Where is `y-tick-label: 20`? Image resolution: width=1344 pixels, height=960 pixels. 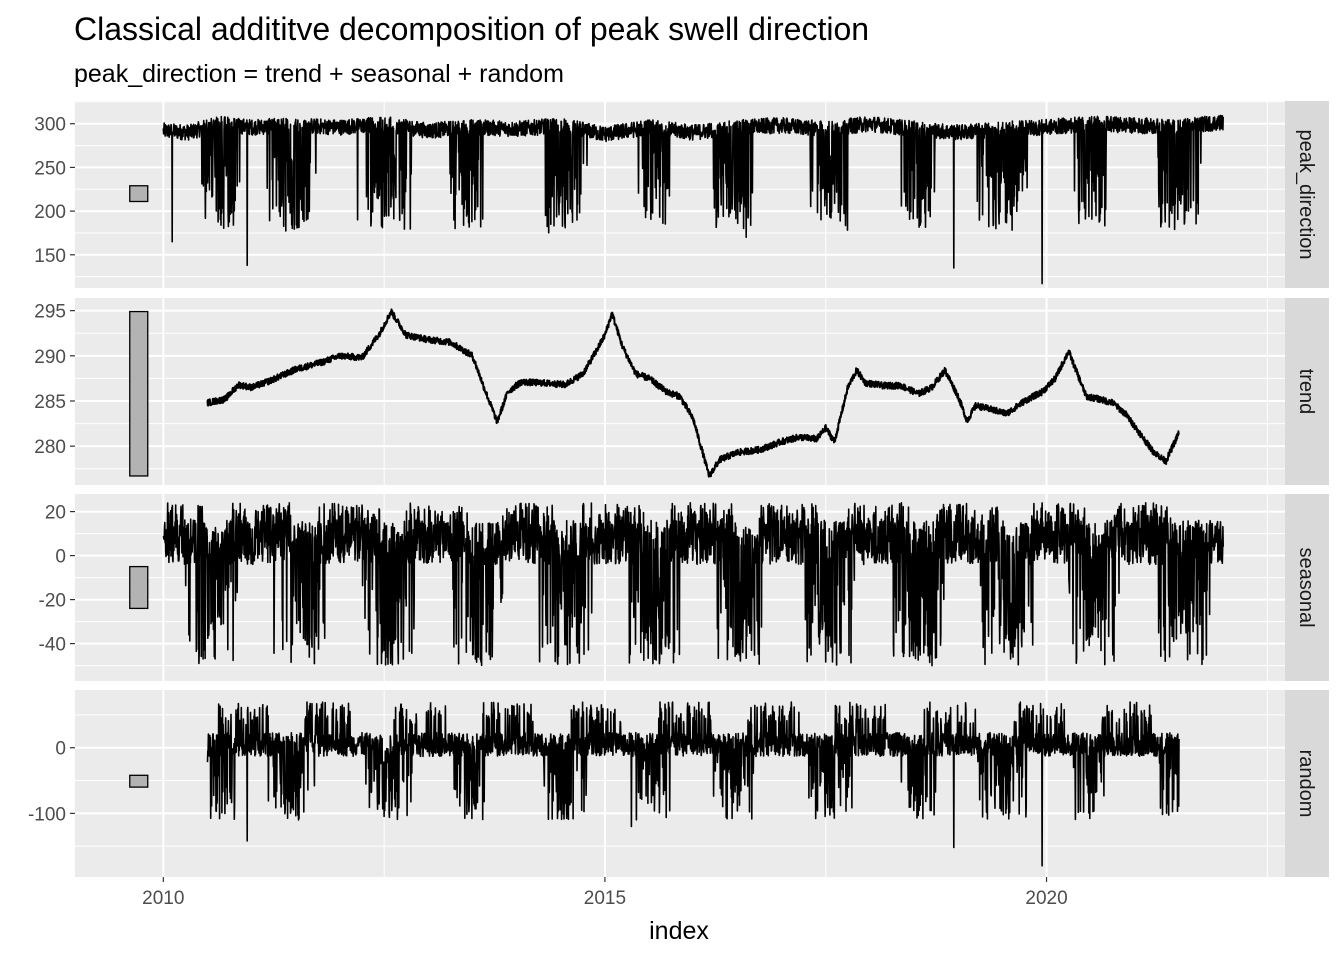
y-tick-label: 20 is located at coordinates (55, 513).